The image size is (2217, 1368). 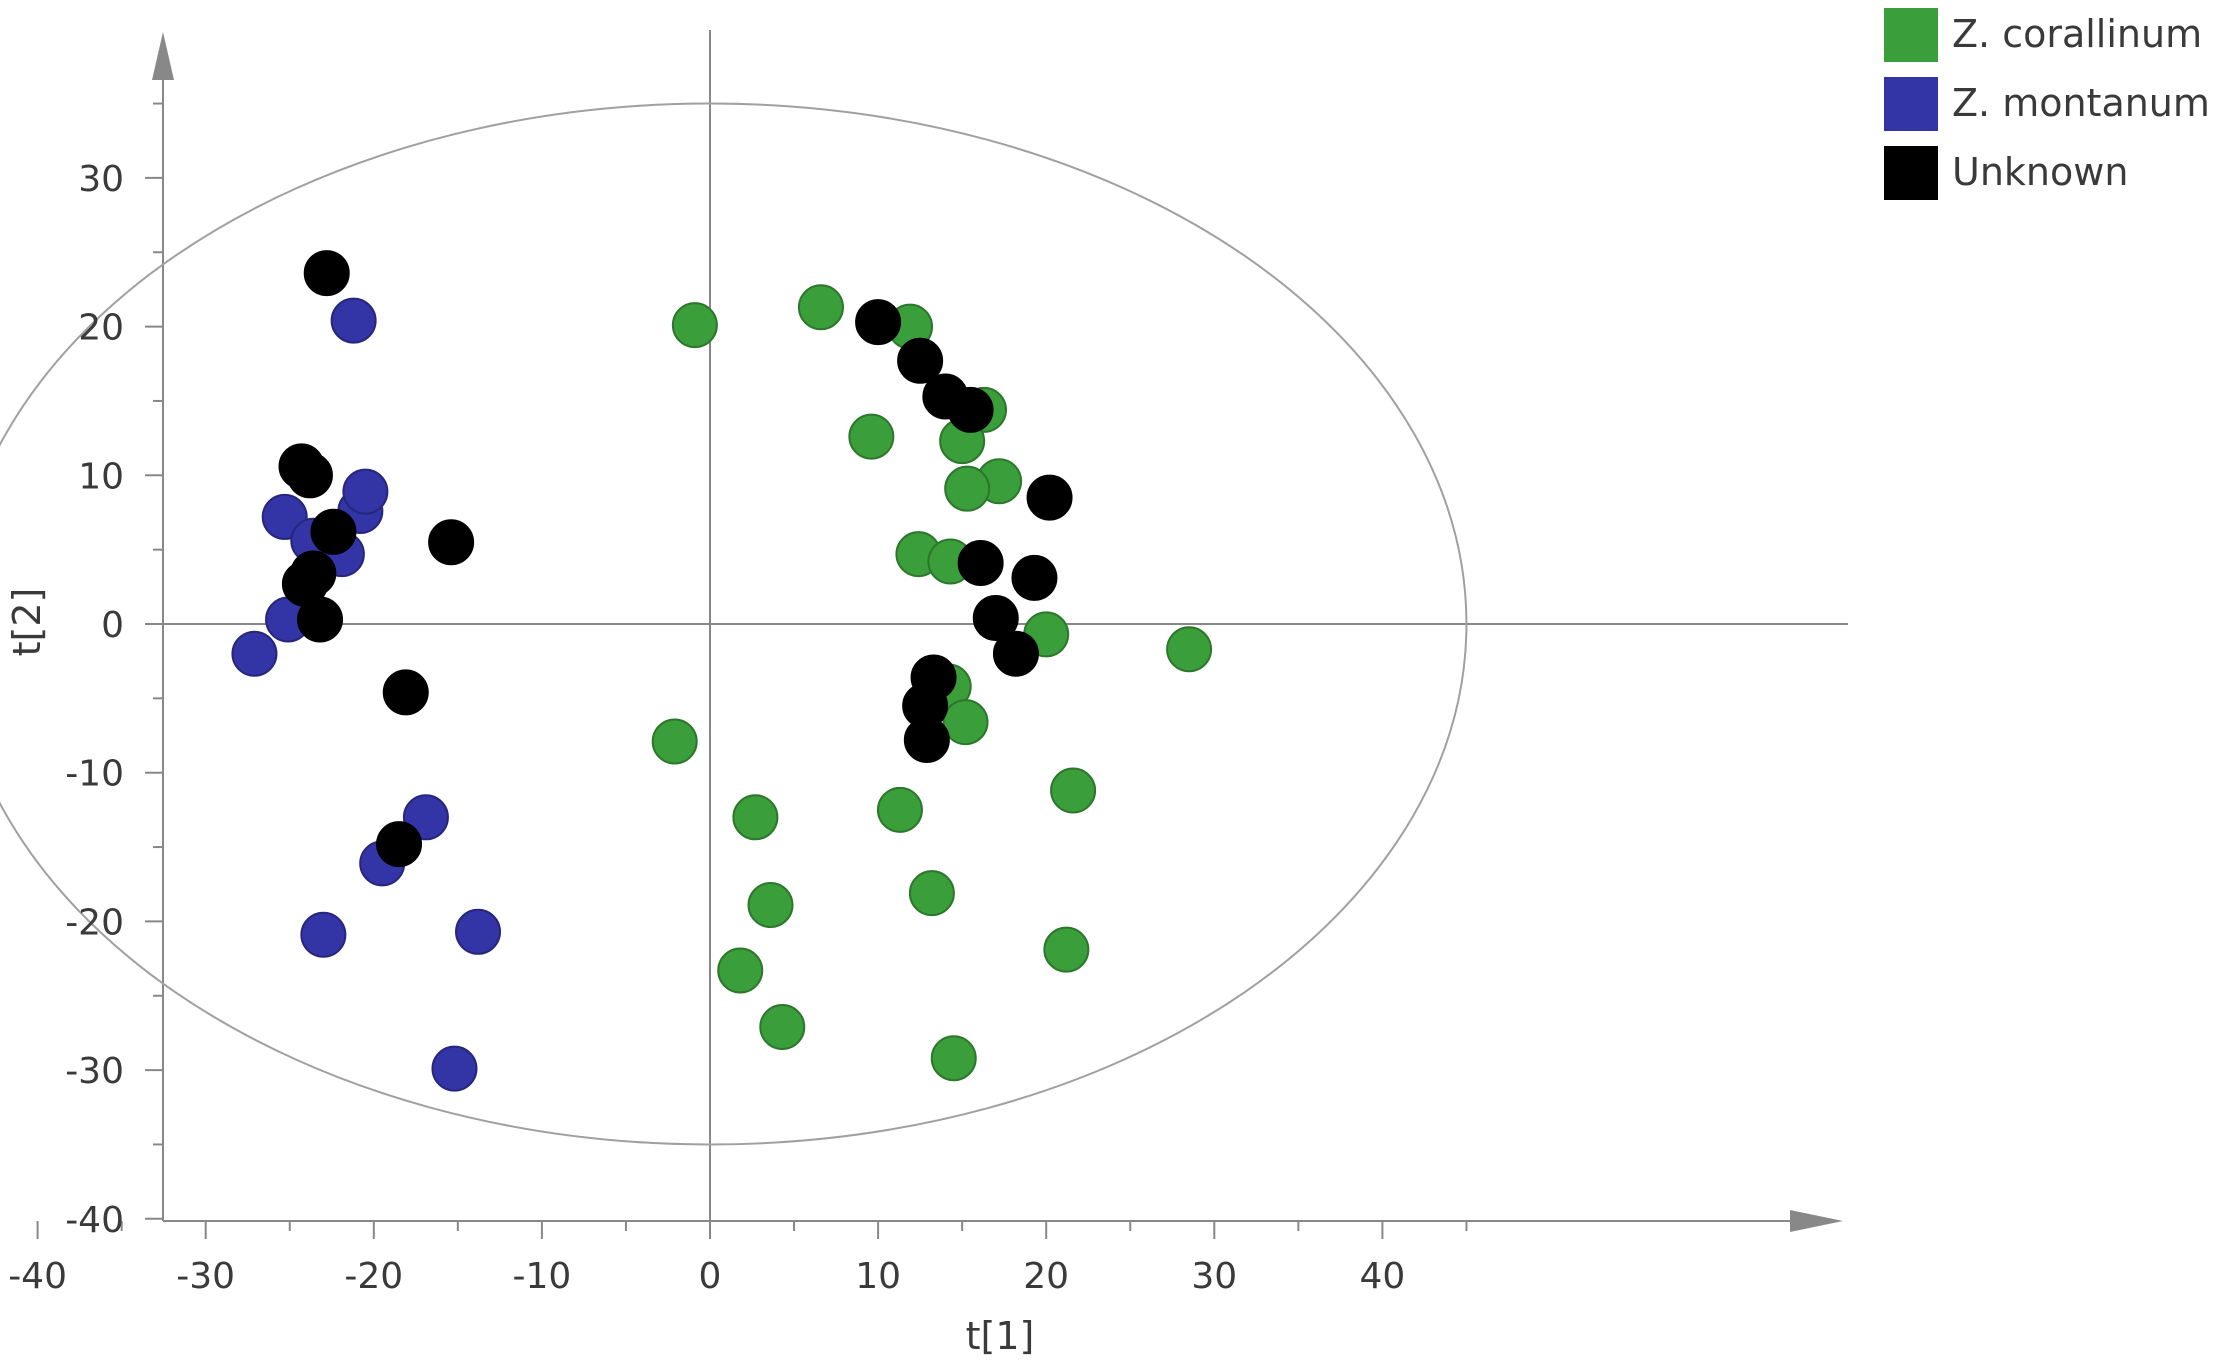 What do you see at coordinates (94, 1220) in the screenshot?
I see `y-tick-label: -40` at bounding box center [94, 1220].